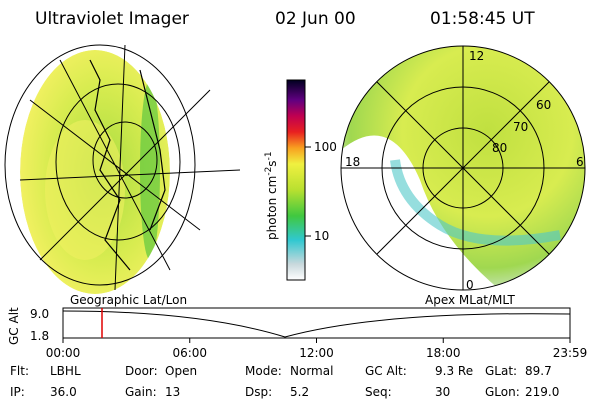 The height and width of the screenshot is (404, 600). I want to click on panel-label: Geographic Lat/Lon, so click(128, 300).